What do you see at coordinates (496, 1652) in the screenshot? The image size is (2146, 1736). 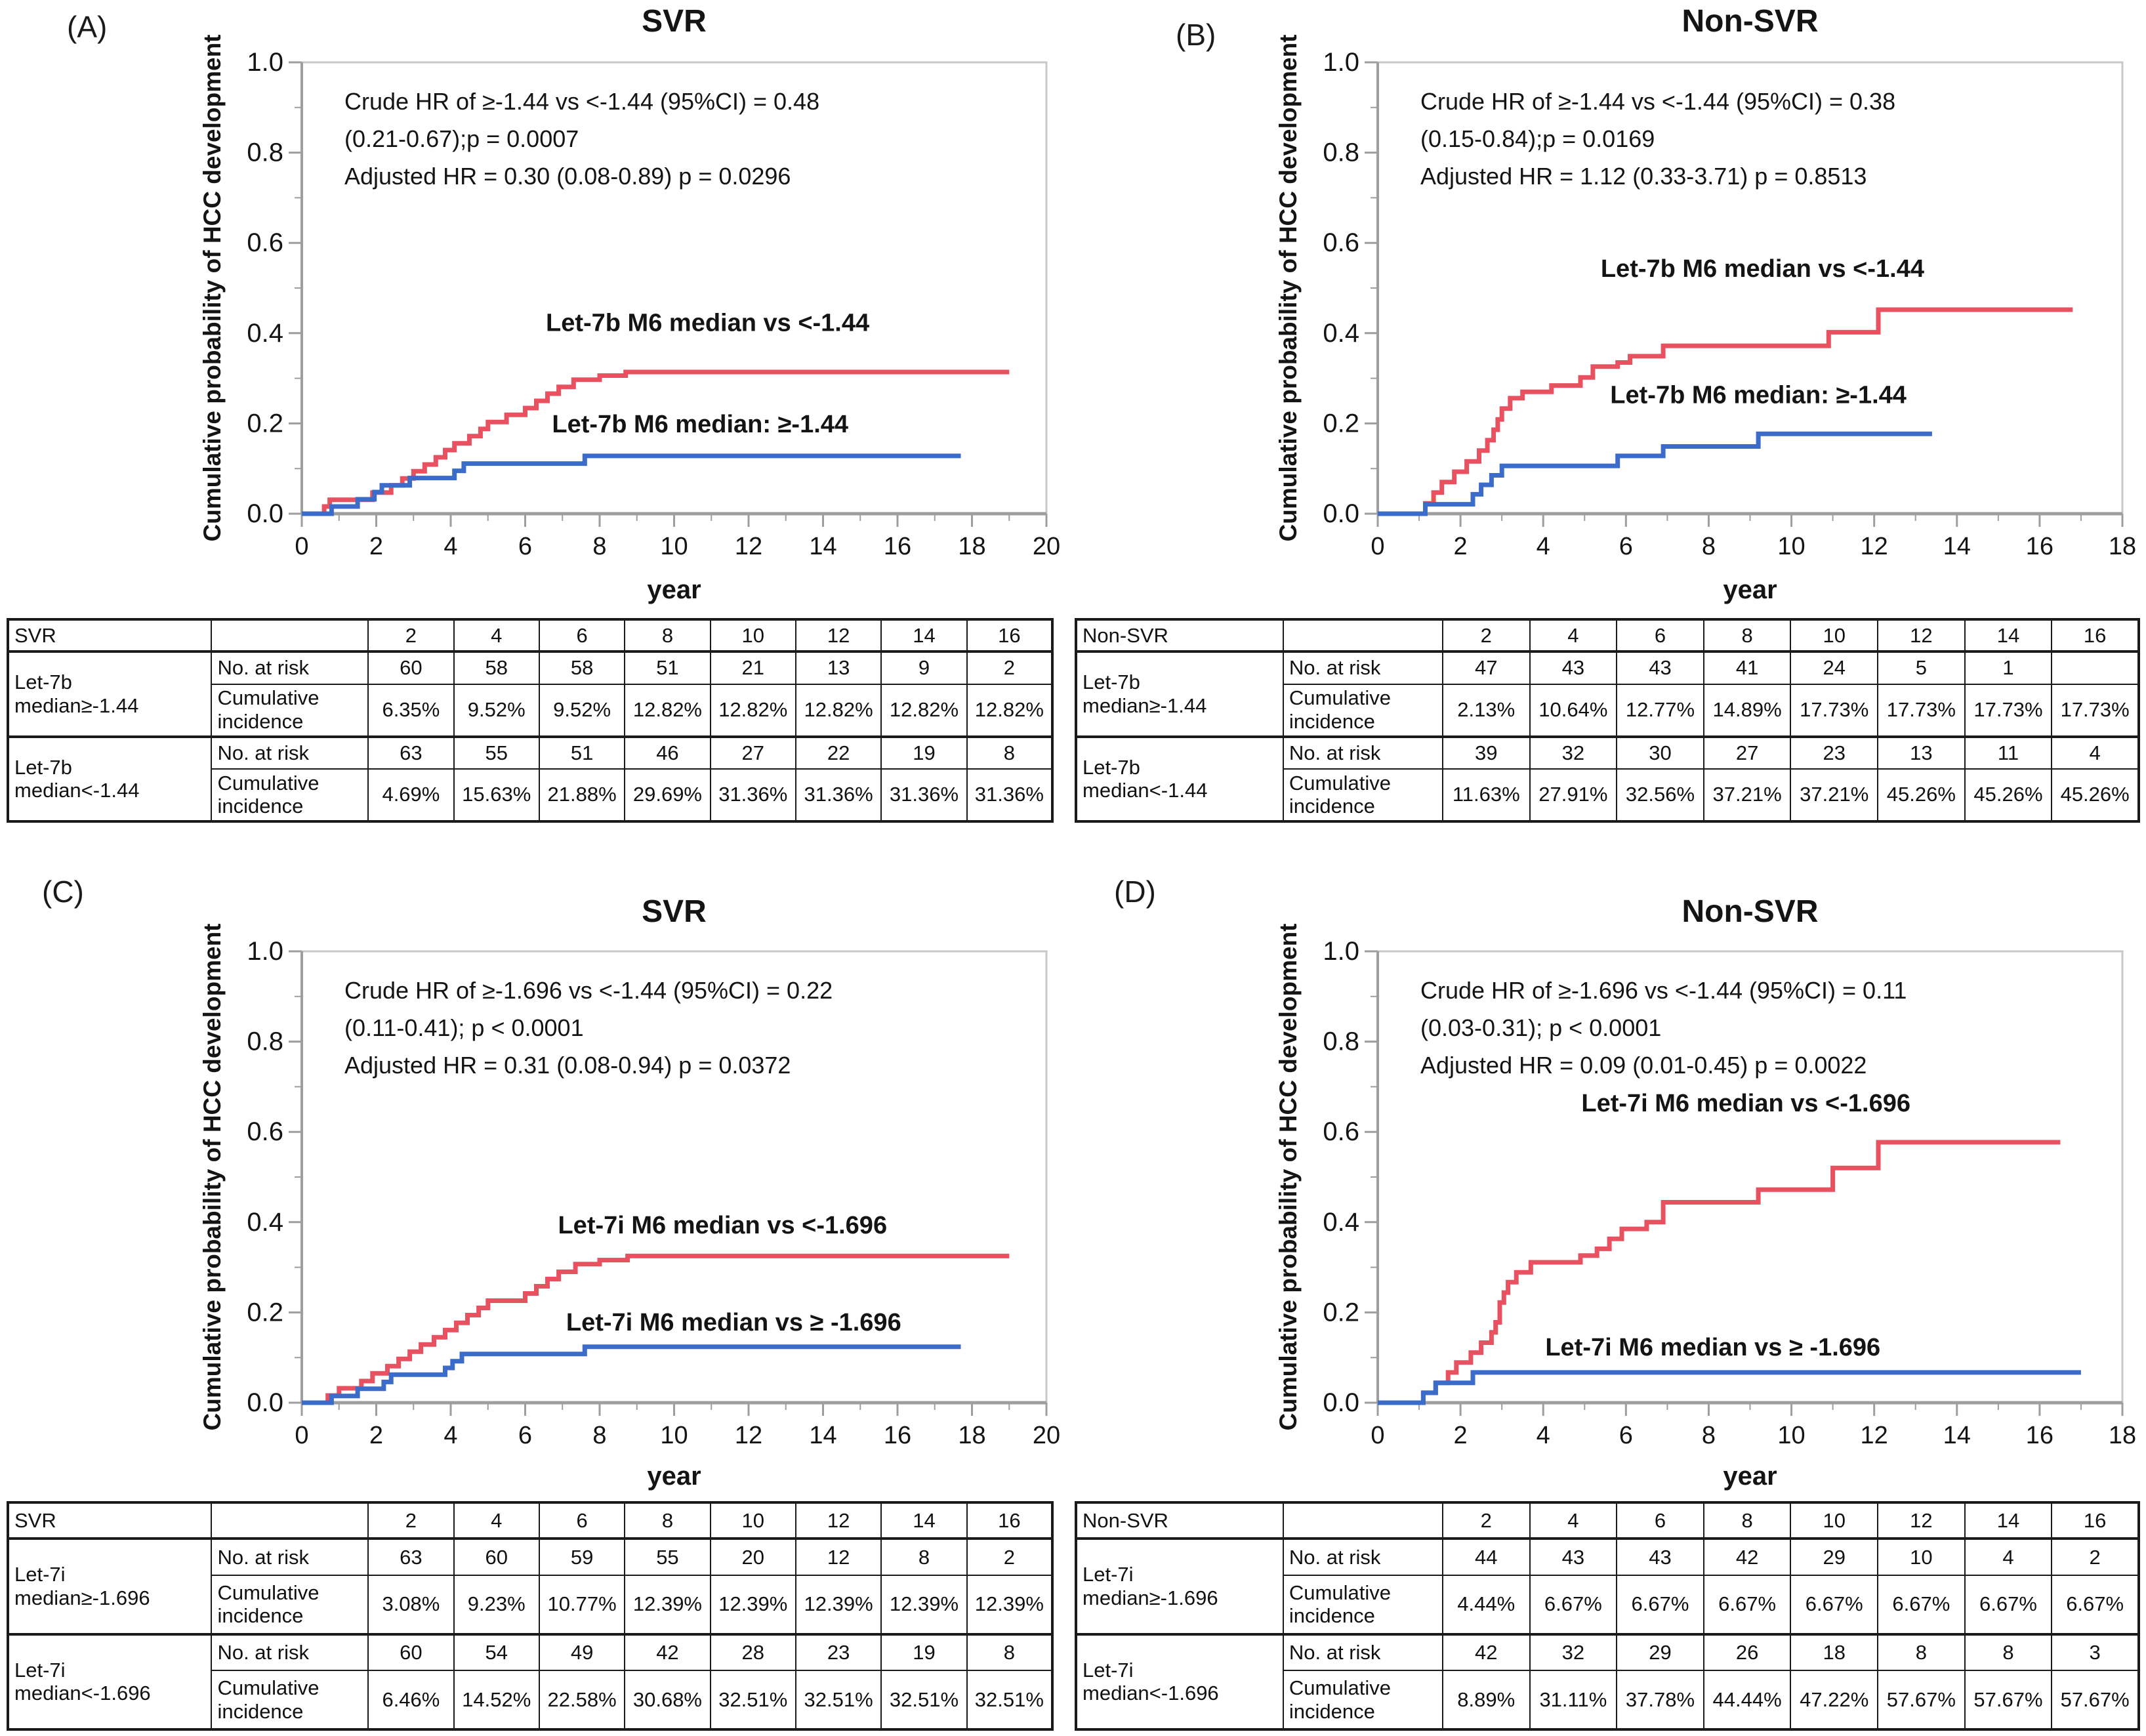 I see `risk-value-cell: 54` at bounding box center [496, 1652].